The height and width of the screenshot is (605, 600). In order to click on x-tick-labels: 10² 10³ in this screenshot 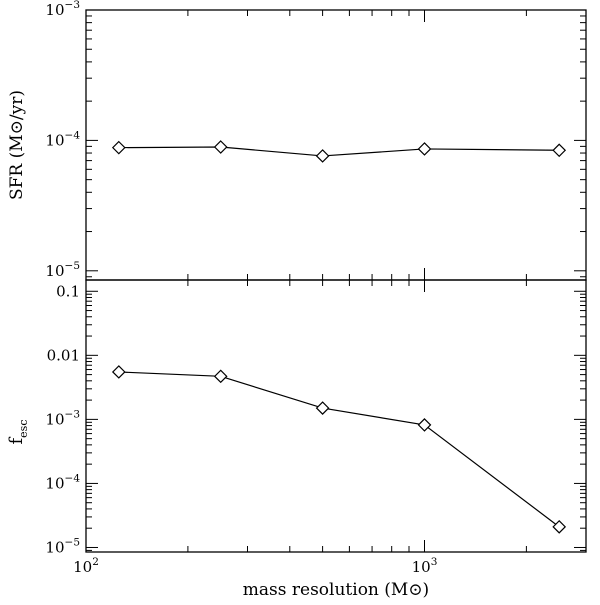, I will do `click(255, 566)`.